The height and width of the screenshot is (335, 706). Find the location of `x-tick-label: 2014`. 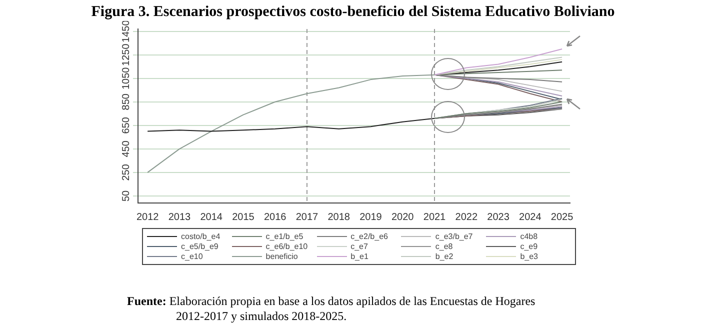

x-tick-label: 2014 is located at coordinates (211, 217).